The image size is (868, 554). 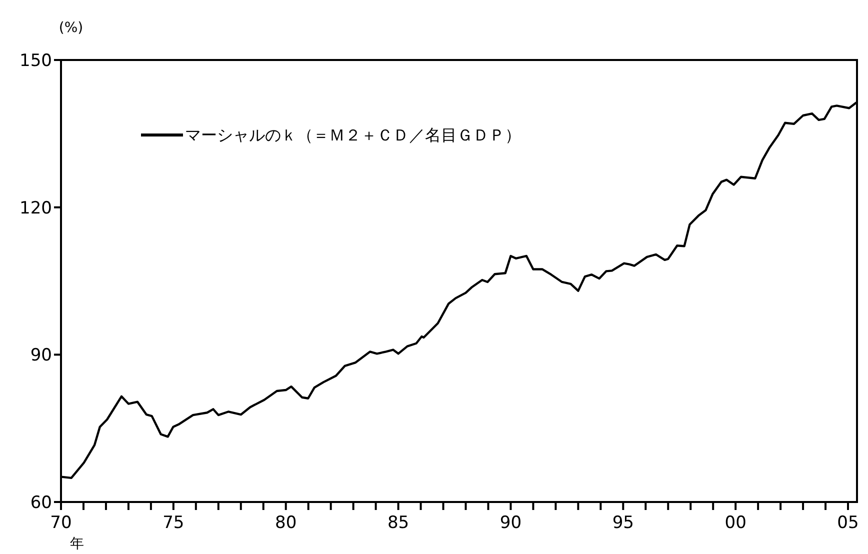 What do you see at coordinates (36, 60) in the screenshot?
I see `y-tick-label: 150` at bounding box center [36, 60].